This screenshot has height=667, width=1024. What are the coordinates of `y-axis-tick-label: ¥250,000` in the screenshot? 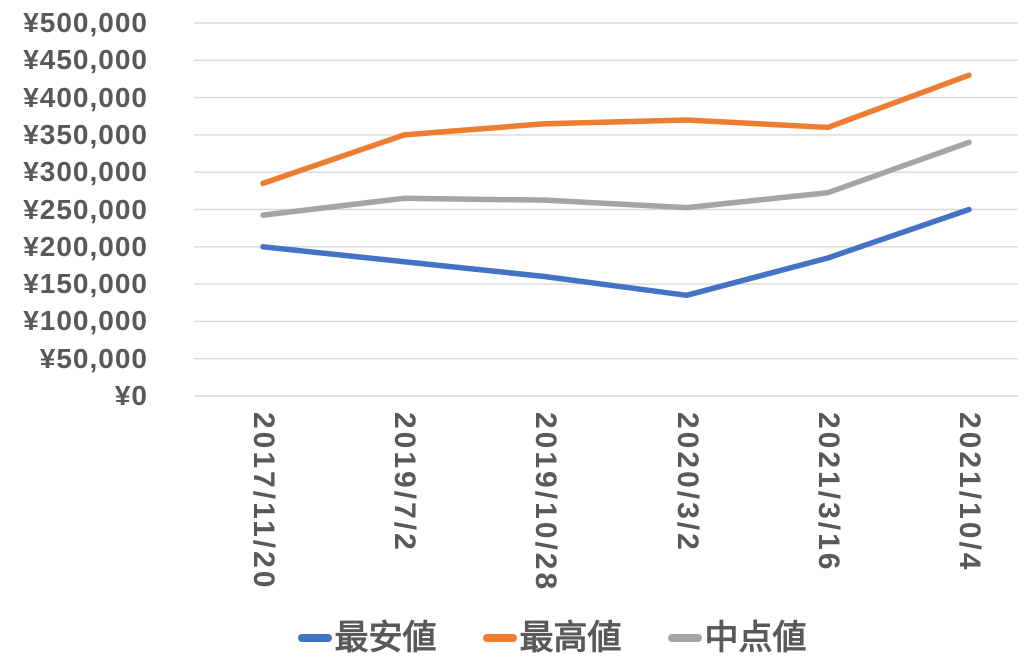 It's located at (85, 209).